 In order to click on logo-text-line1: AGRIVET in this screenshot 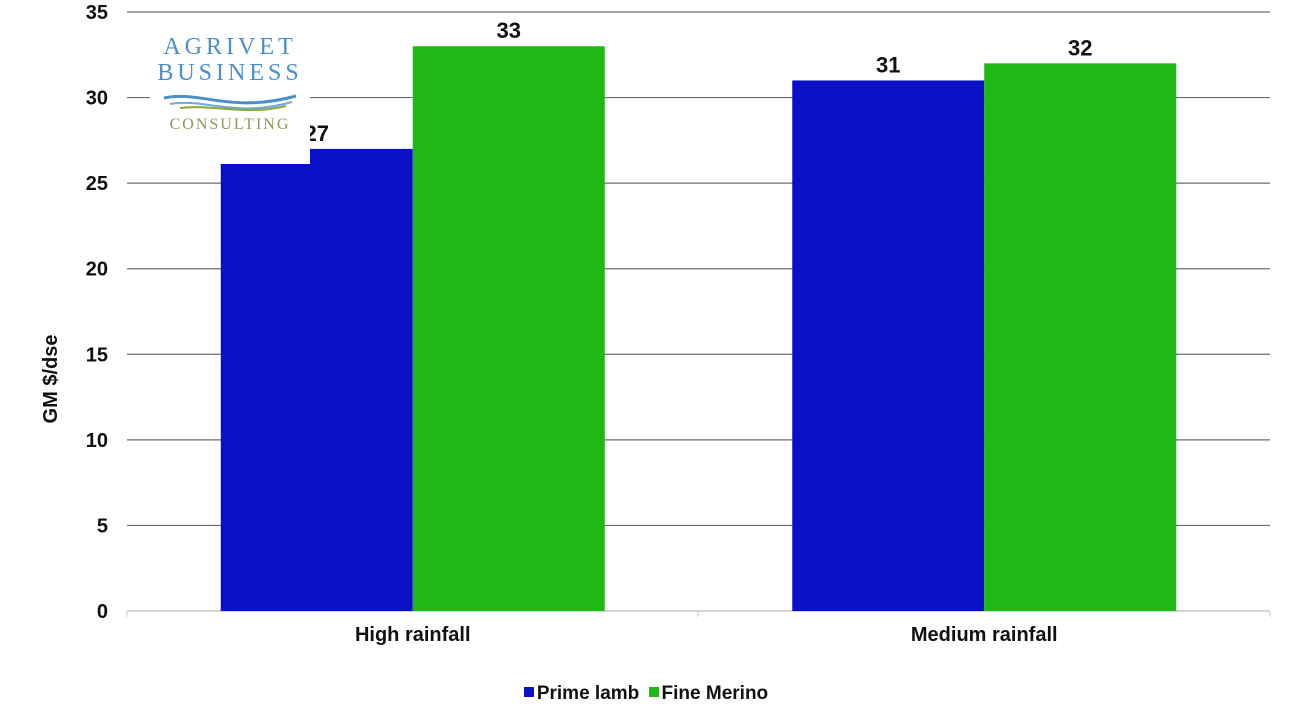, I will do `click(230, 47)`.